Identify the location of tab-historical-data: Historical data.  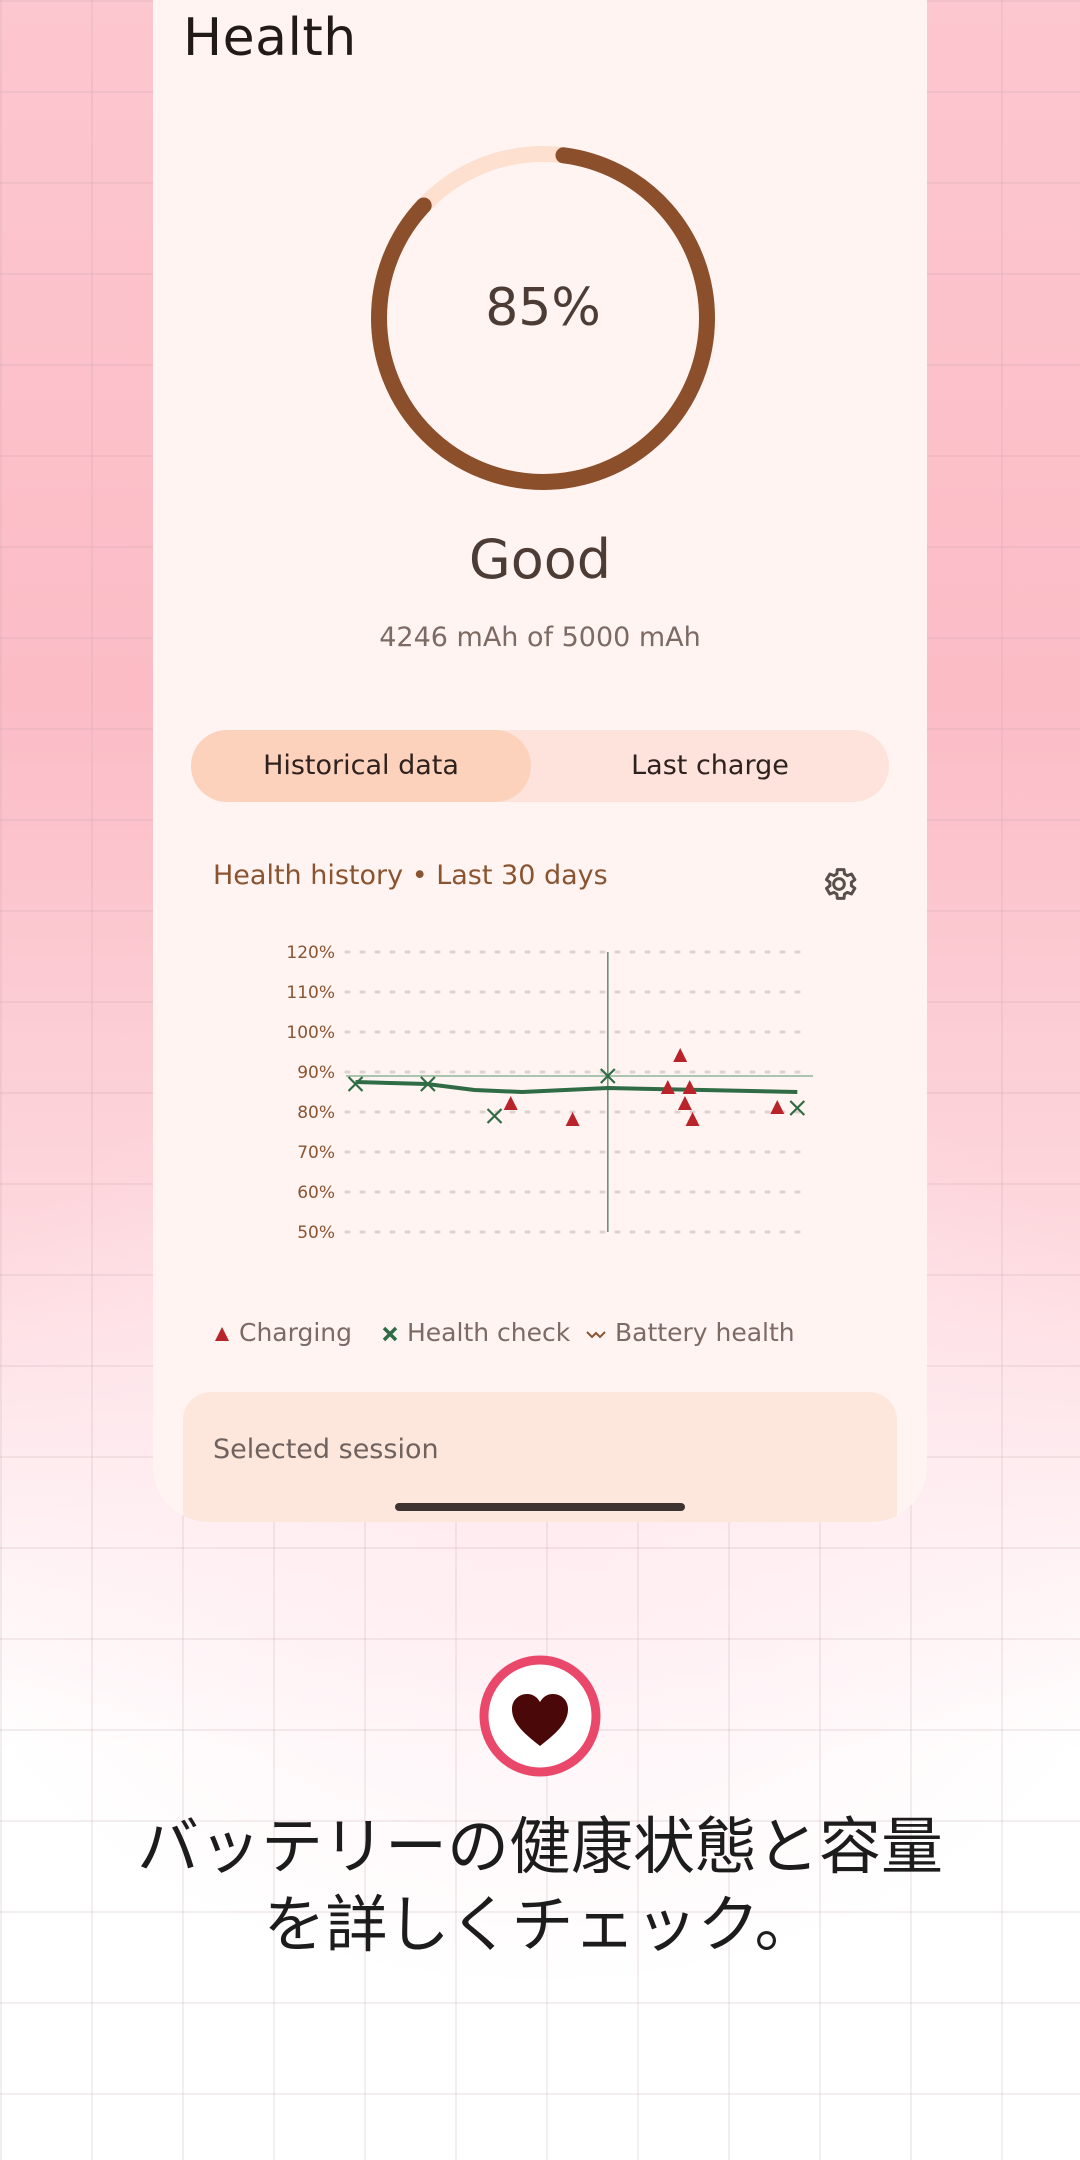
(361, 766).